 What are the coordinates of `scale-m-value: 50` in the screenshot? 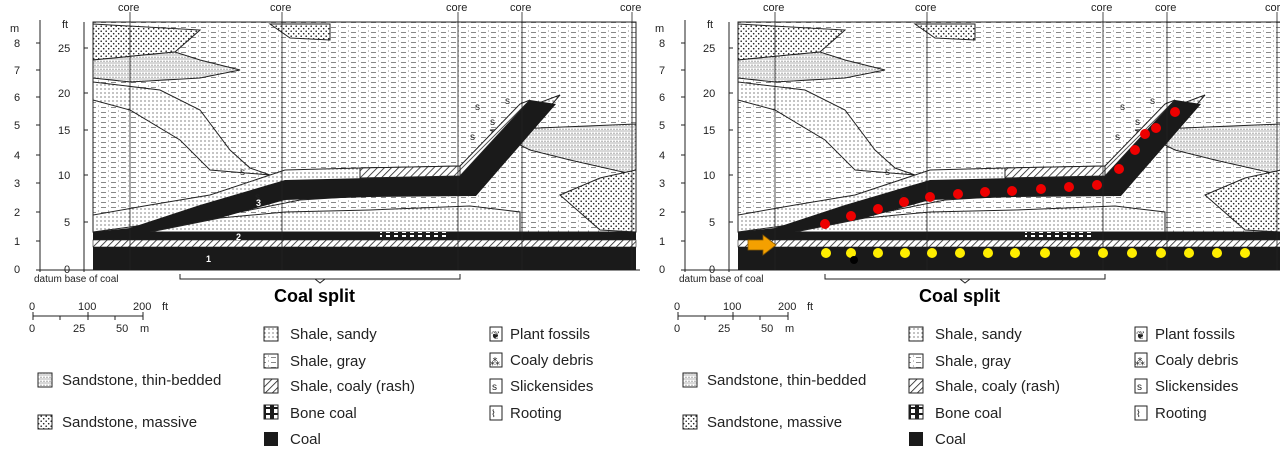 It's located at (122, 329).